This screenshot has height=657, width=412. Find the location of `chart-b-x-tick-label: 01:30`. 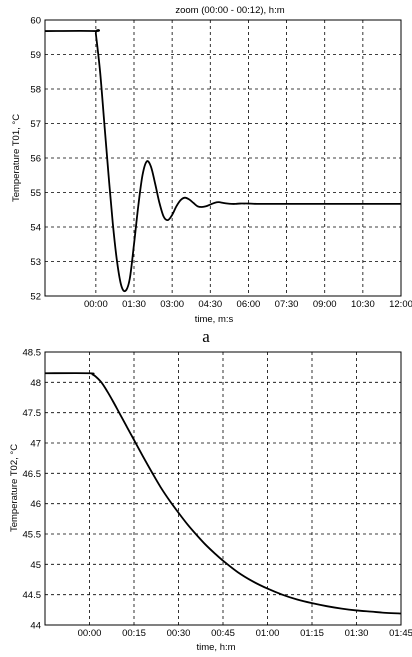

chart-b-x-tick-label: 01:30 is located at coordinates (357, 633).